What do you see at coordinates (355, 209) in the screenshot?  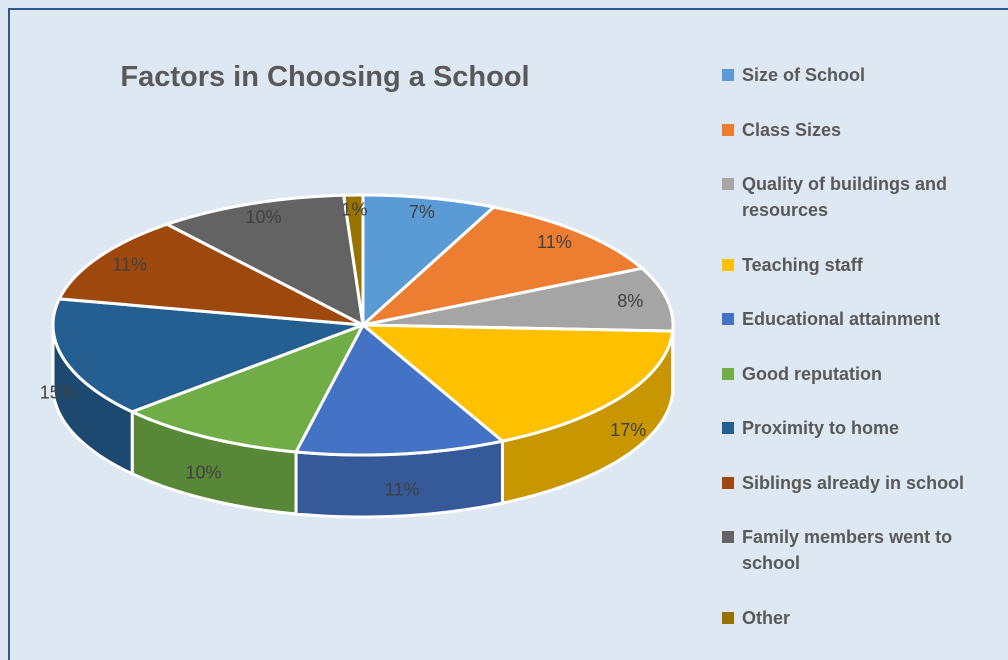 I see `data-label: 1%` at bounding box center [355, 209].